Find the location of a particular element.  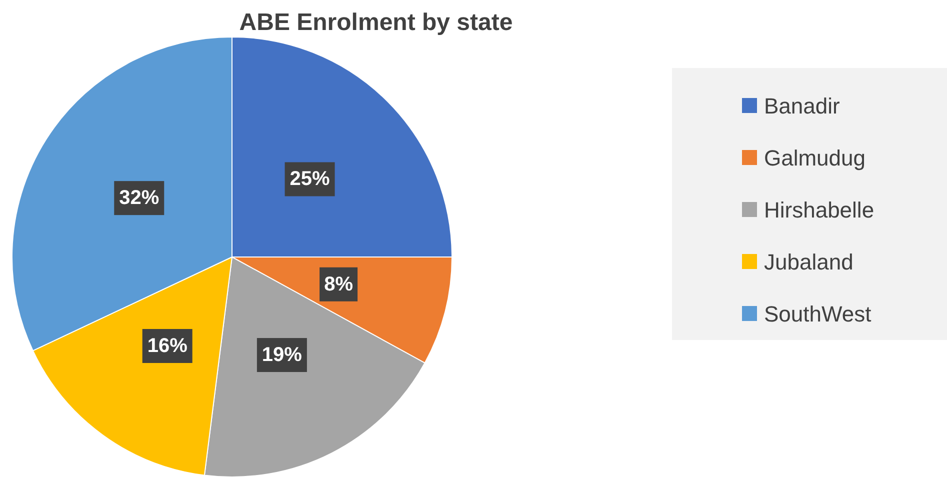

legend-label: Banadir is located at coordinates (802, 106).